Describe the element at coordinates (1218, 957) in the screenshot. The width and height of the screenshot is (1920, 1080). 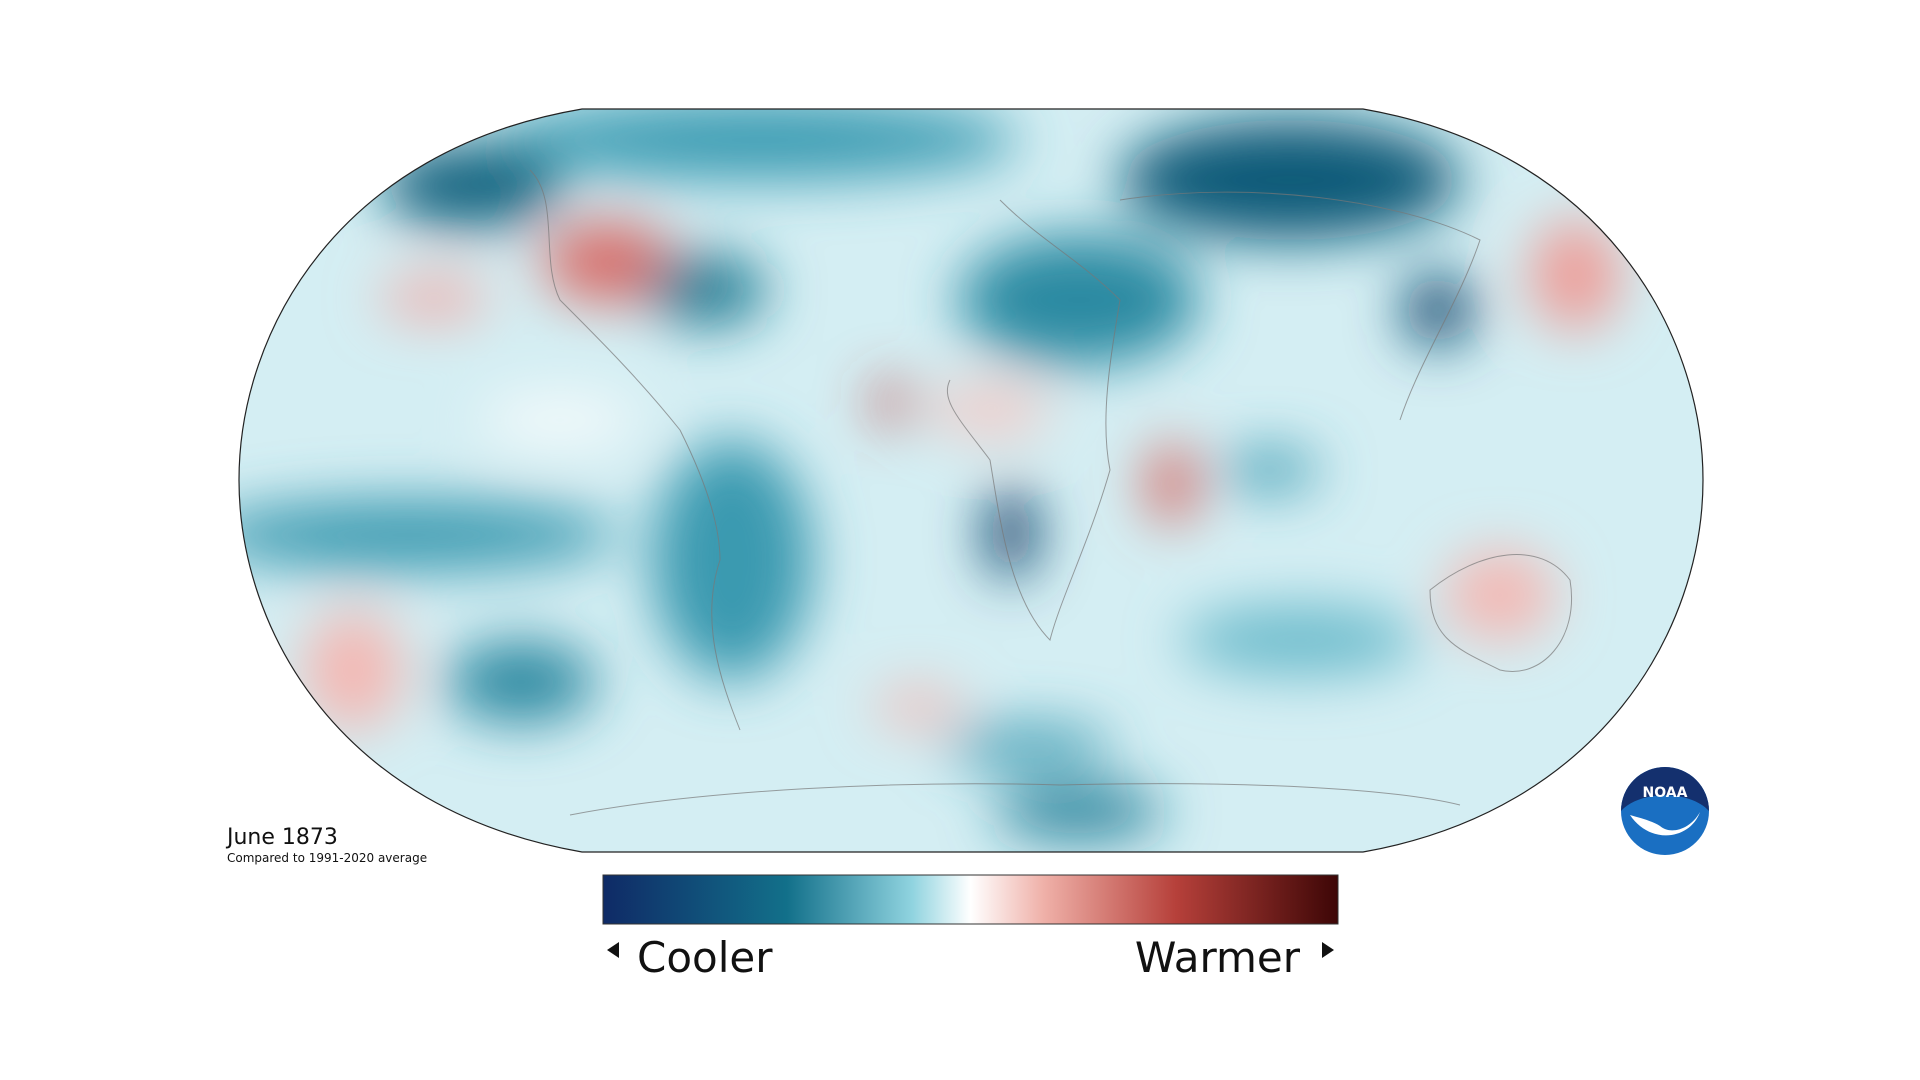
I see `legend-high-label: Warmer` at that location.